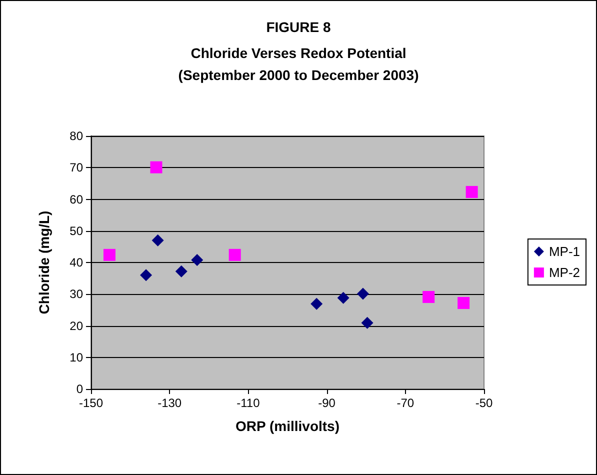 This screenshot has width=597, height=475. I want to click on chart-title: FIGURE 8, so click(298, 27).